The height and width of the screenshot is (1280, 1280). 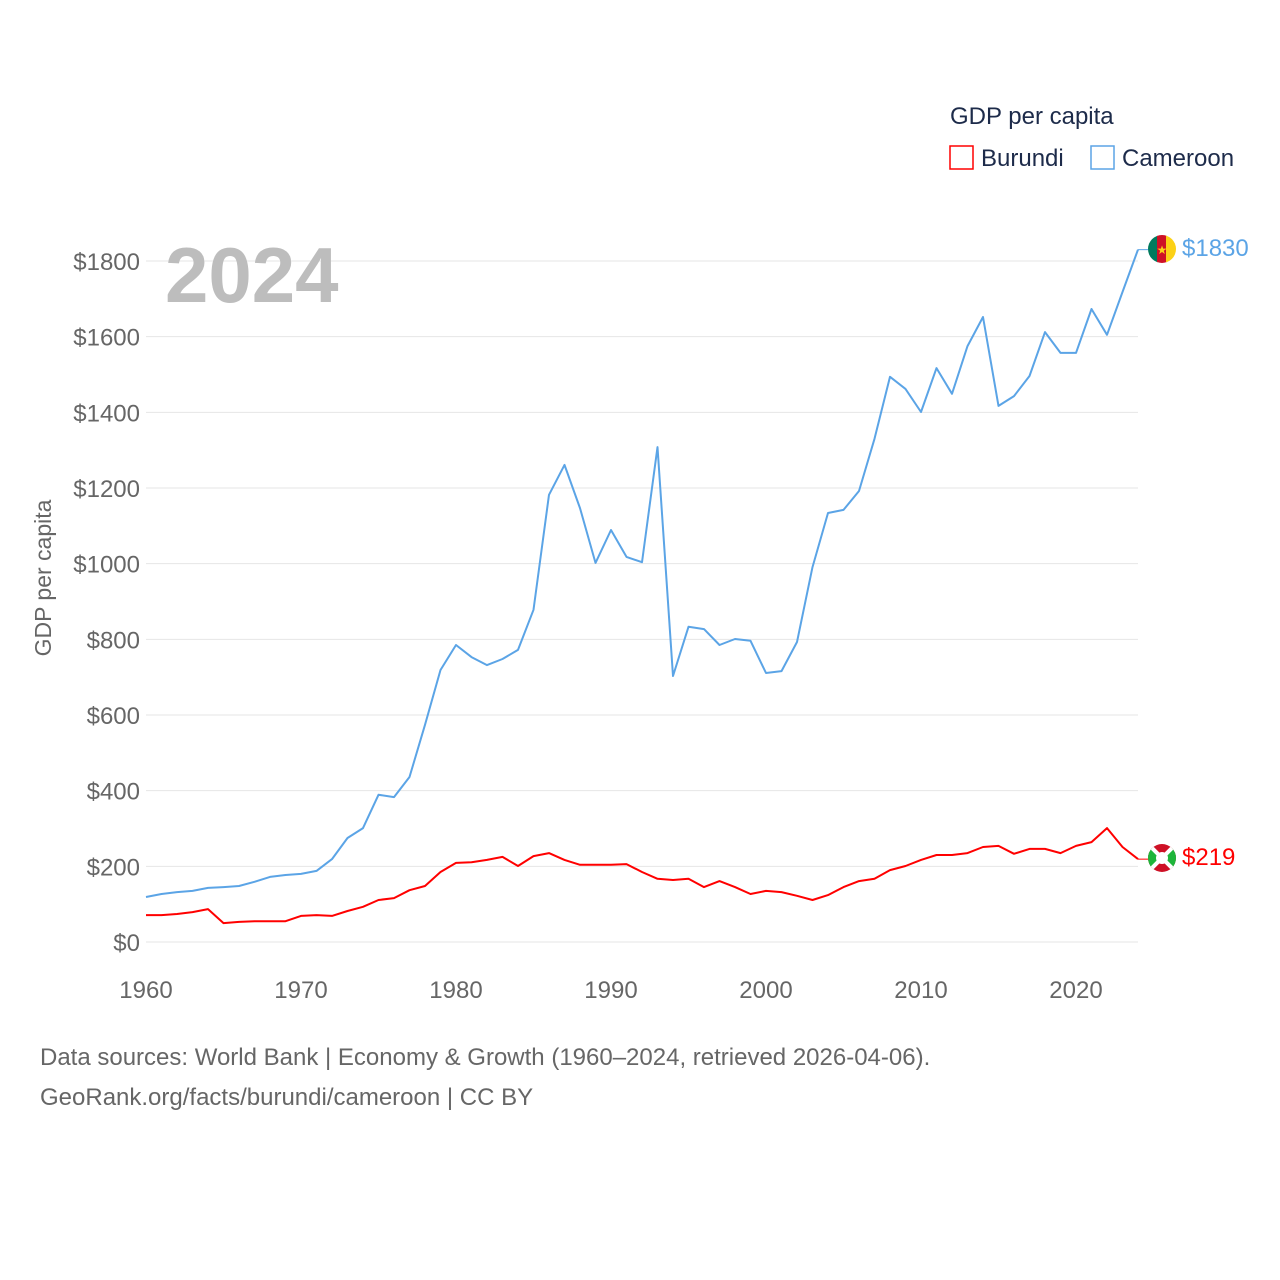 I want to click on x-tick-label: 2020, so click(x=1075, y=990).